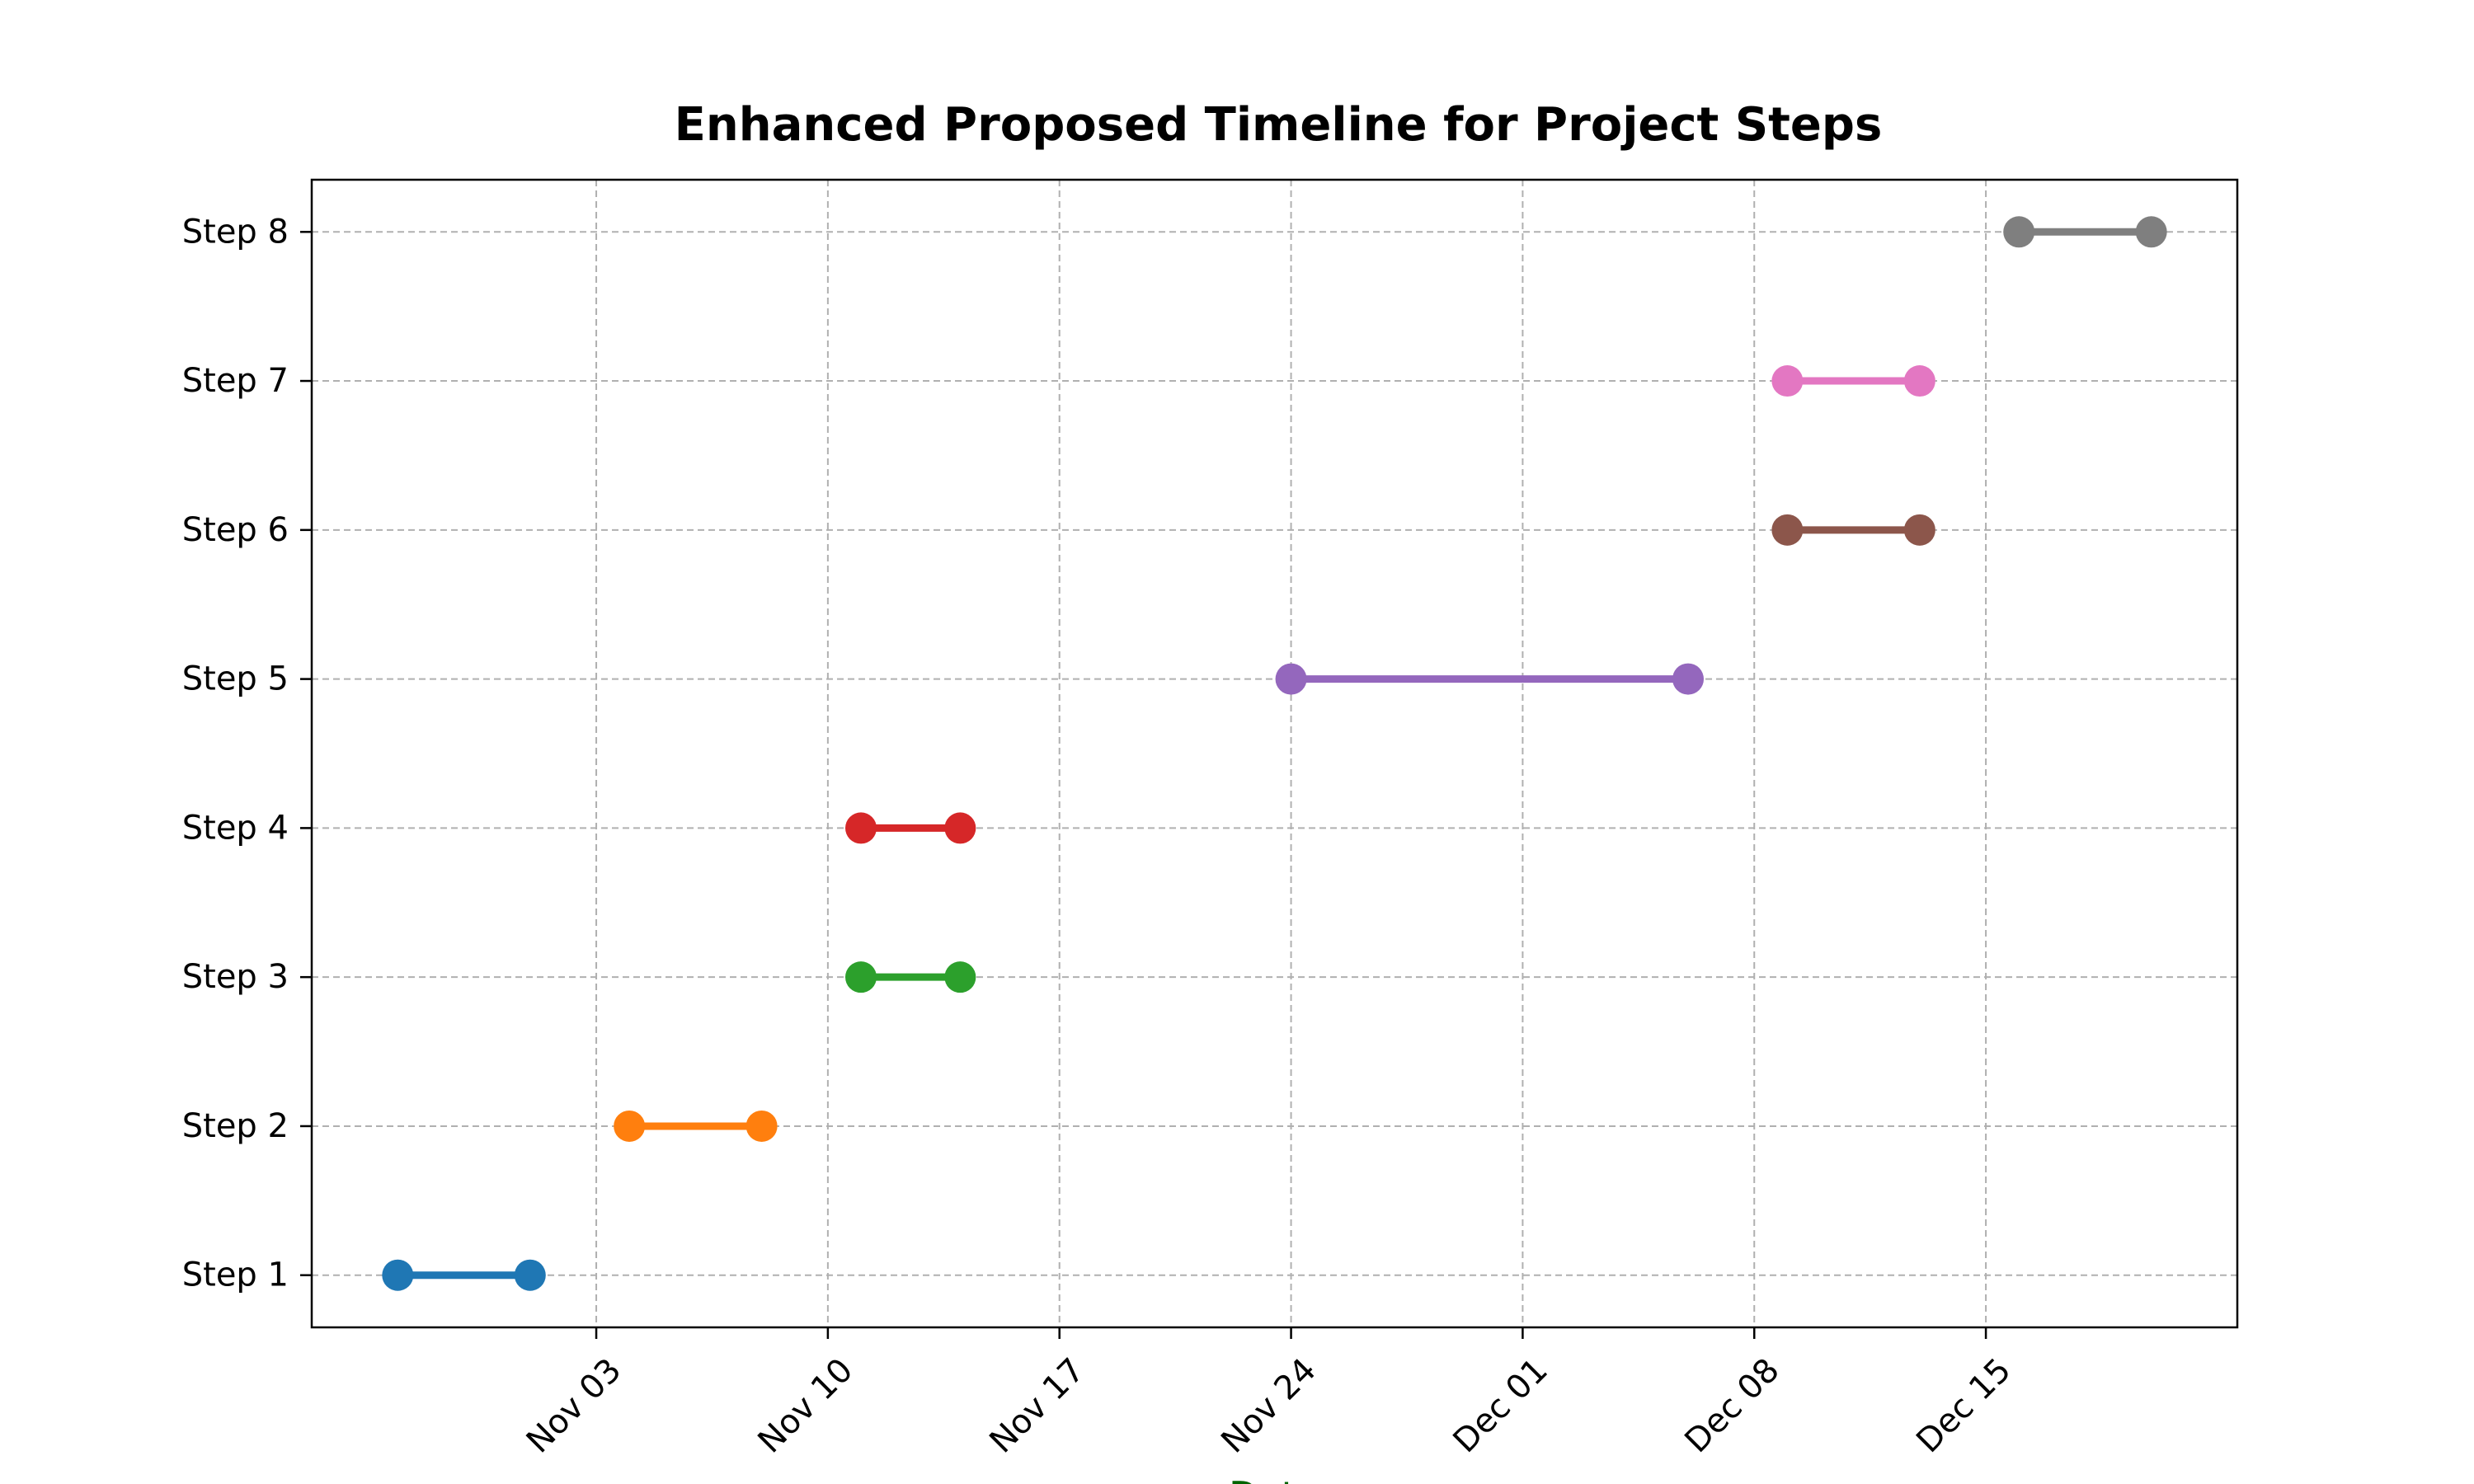 The height and width of the screenshot is (1484, 2474). What do you see at coordinates (235, 977) in the screenshot?
I see `y-tick-label: Step 3` at bounding box center [235, 977].